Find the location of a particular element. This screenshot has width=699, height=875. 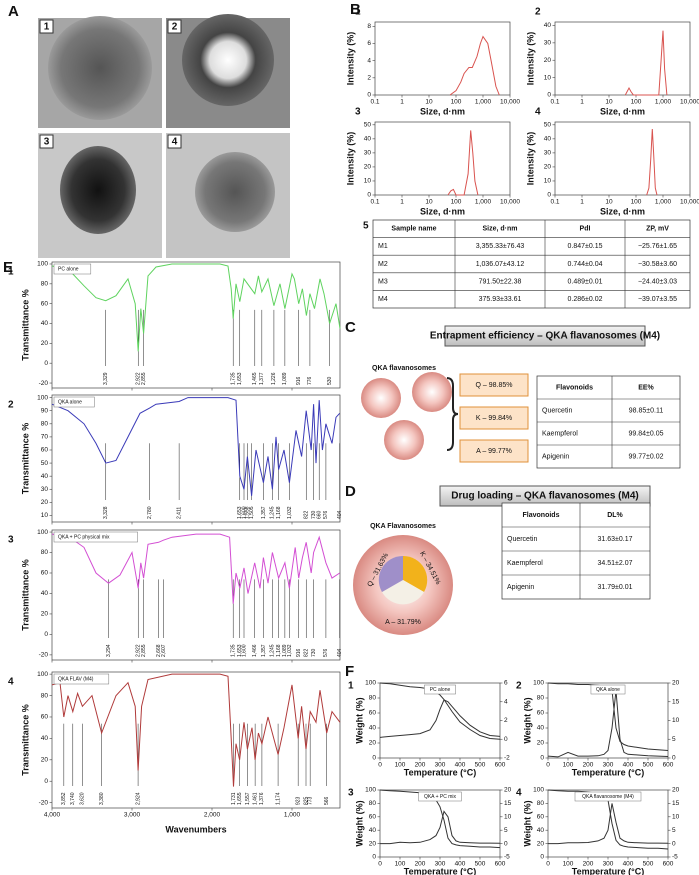

x-tick-label: 1 is located at coordinates (402, 202).